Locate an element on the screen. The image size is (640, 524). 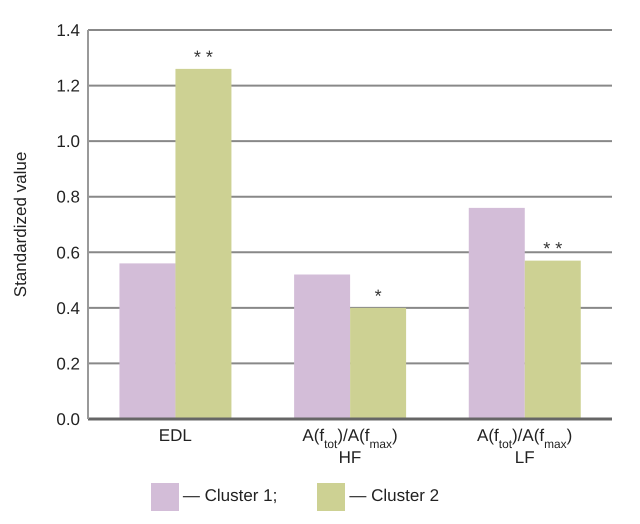
y-tick-label: 0.8 is located at coordinates (68, 197).